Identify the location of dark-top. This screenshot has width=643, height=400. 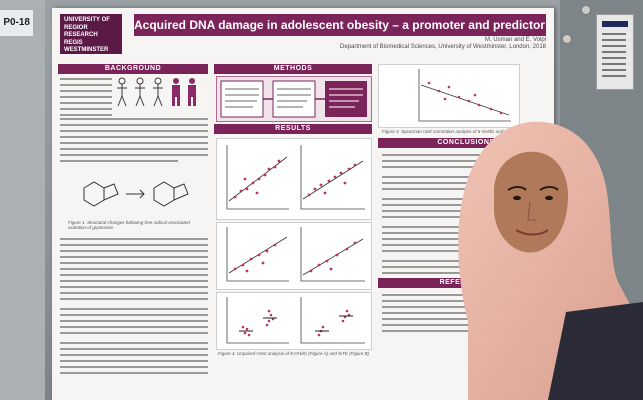
(595, 351).